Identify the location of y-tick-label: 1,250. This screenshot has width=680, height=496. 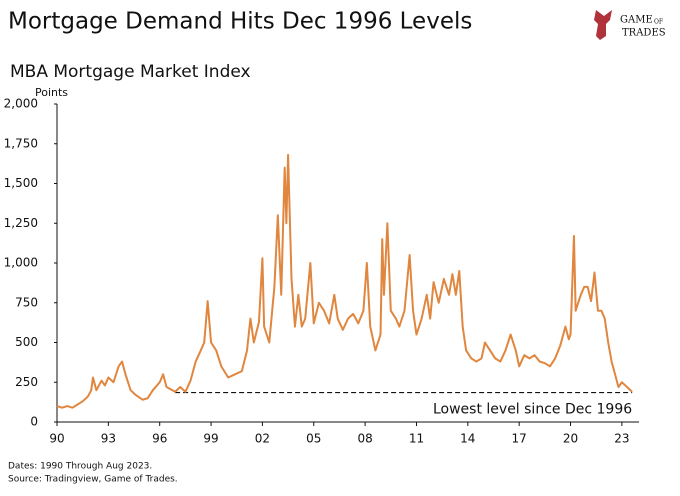
(21, 223).